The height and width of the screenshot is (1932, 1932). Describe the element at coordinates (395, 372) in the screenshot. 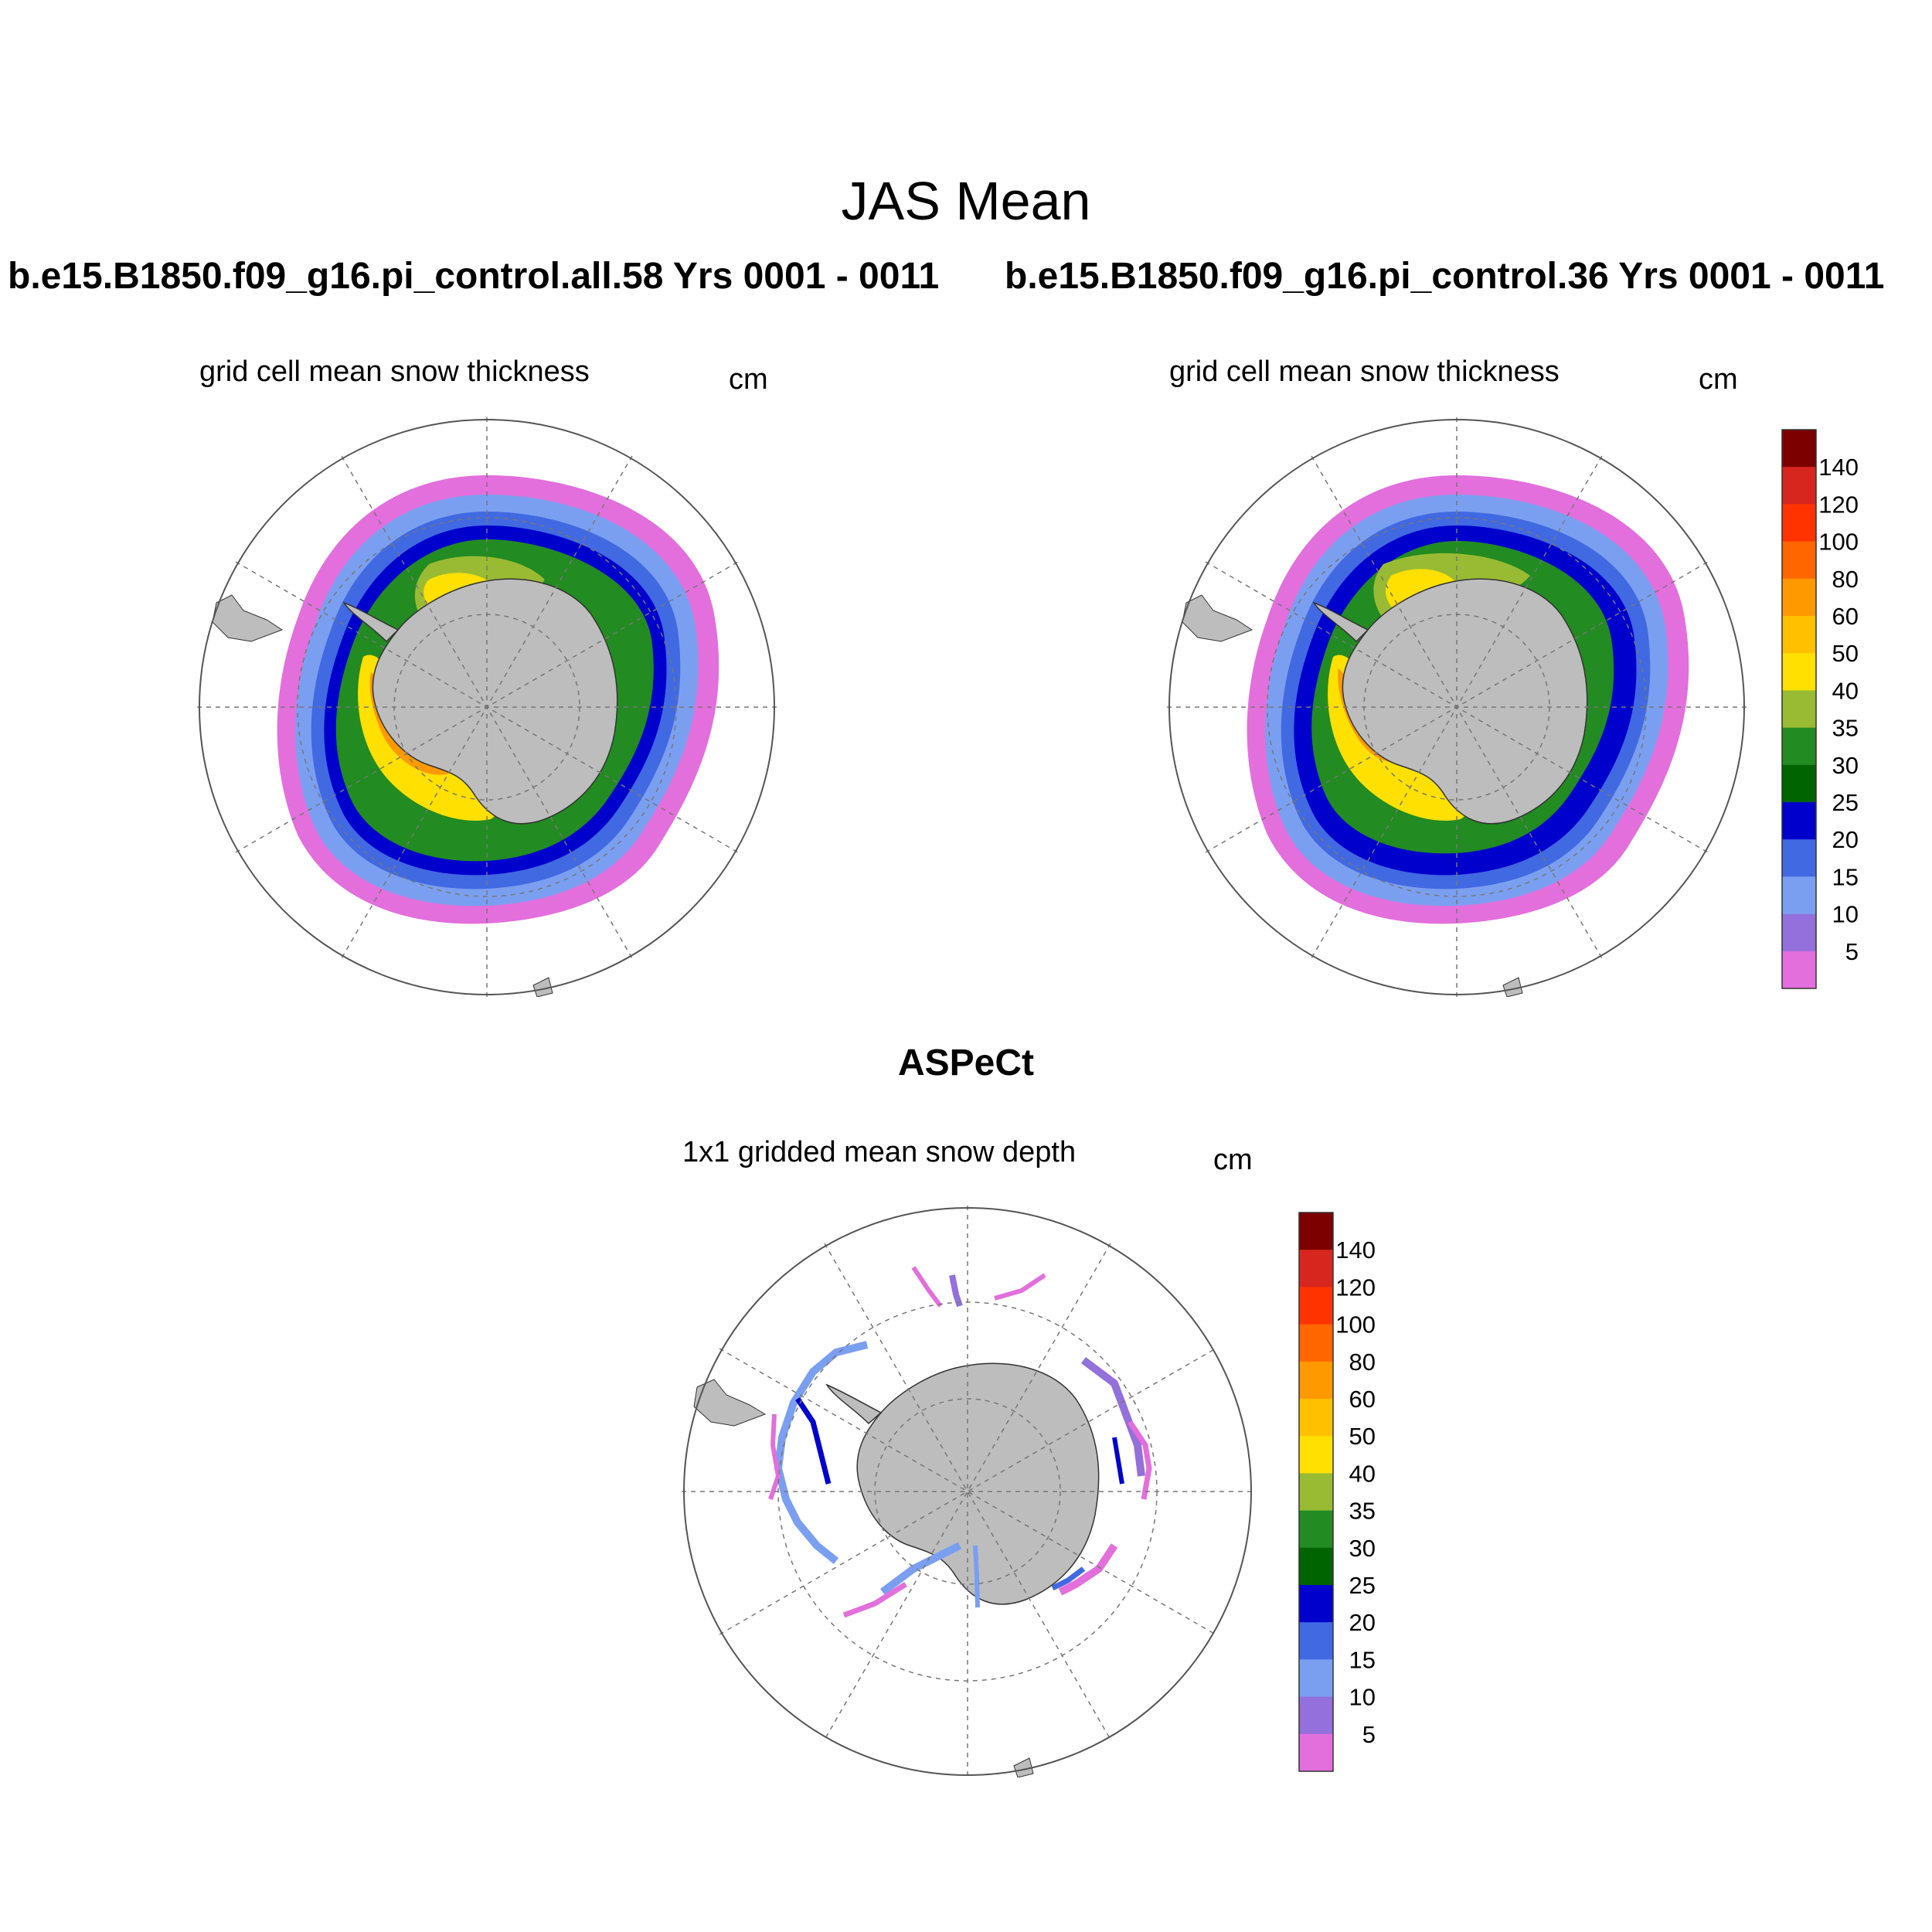

I see `panel-left-subtitle: grid cell mean snow thickness` at that location.